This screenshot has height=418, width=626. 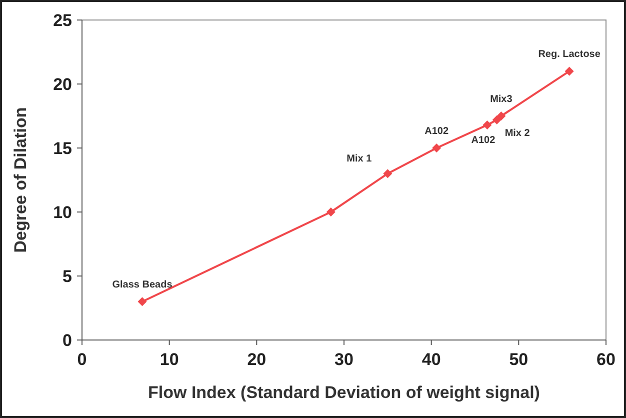 I want to click on x-tick-label: 0, so click(x=82, y=359).